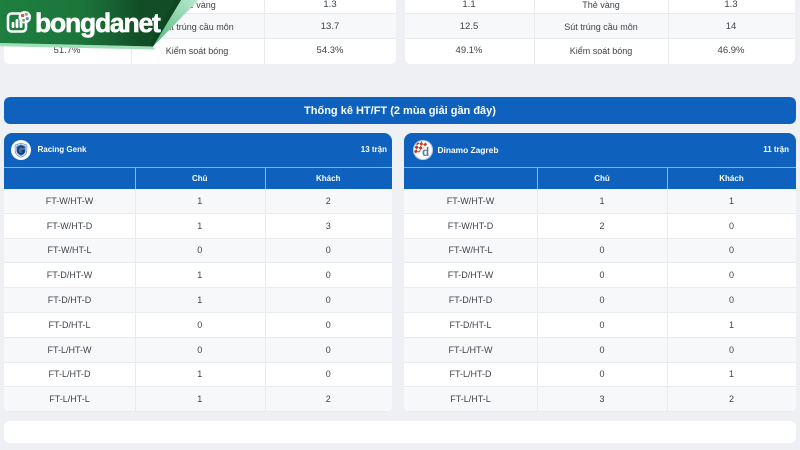 Image resolution: width=800 pixels, height=450 pixels. Describe the element at coordinates (425, 153) in the screenshot. I see `svg-text: d` at that location.